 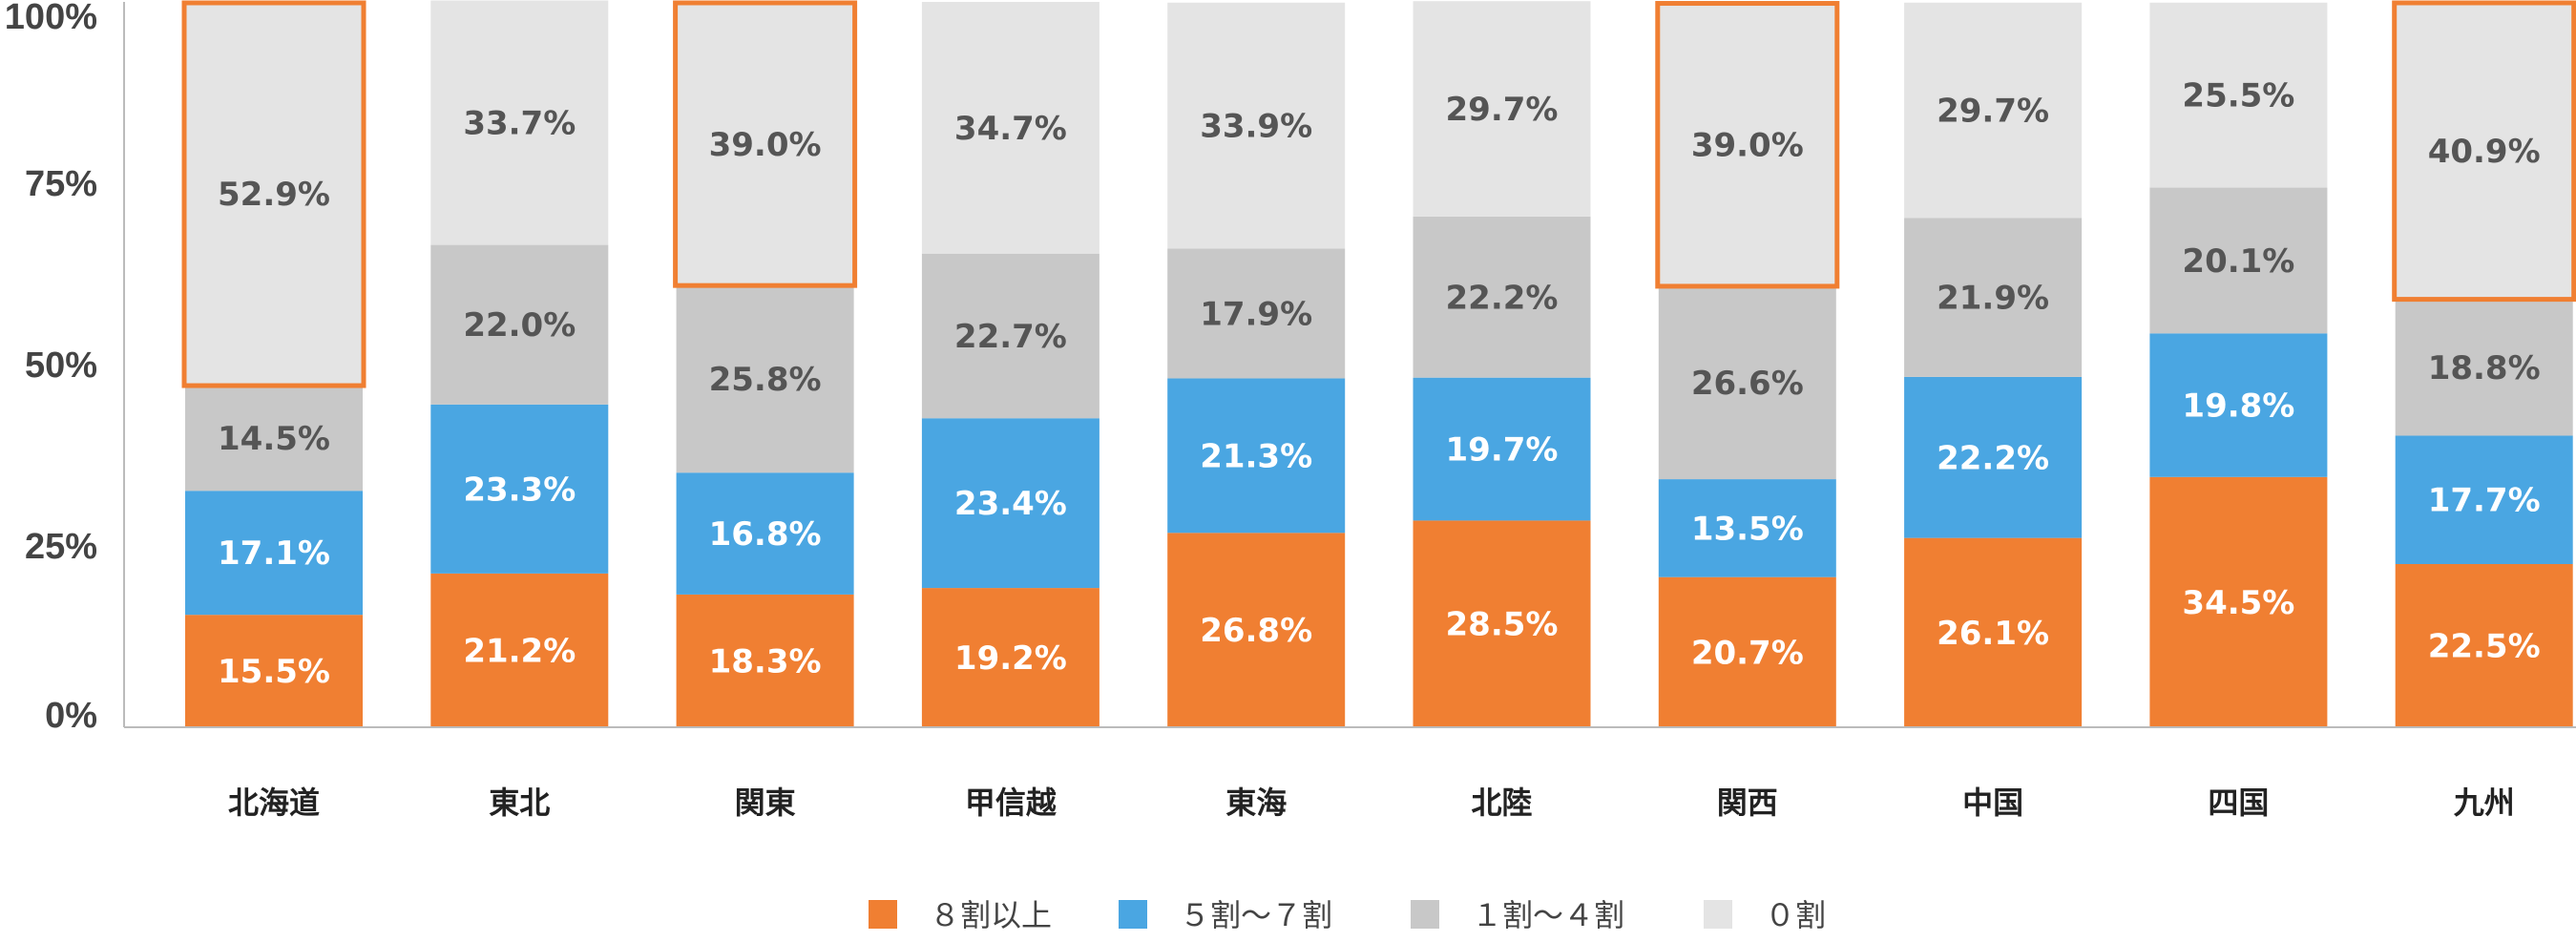 I want to click on data-label: 20.7%, so click(x=1747, y=653).